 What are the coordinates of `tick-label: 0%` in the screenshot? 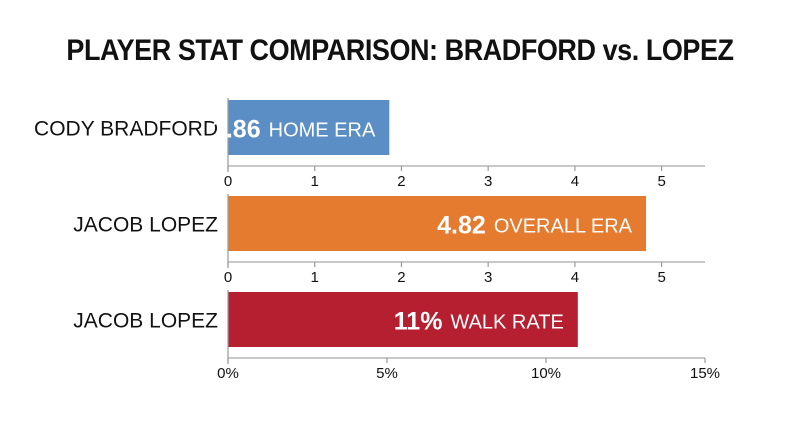 It's located at (228, 373).